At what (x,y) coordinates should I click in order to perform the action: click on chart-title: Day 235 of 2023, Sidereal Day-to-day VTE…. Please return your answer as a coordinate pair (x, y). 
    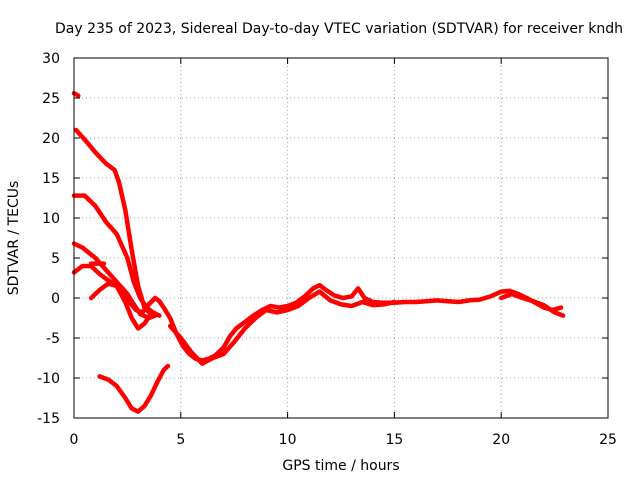
    Looking at the image, I should click on (339, 29).